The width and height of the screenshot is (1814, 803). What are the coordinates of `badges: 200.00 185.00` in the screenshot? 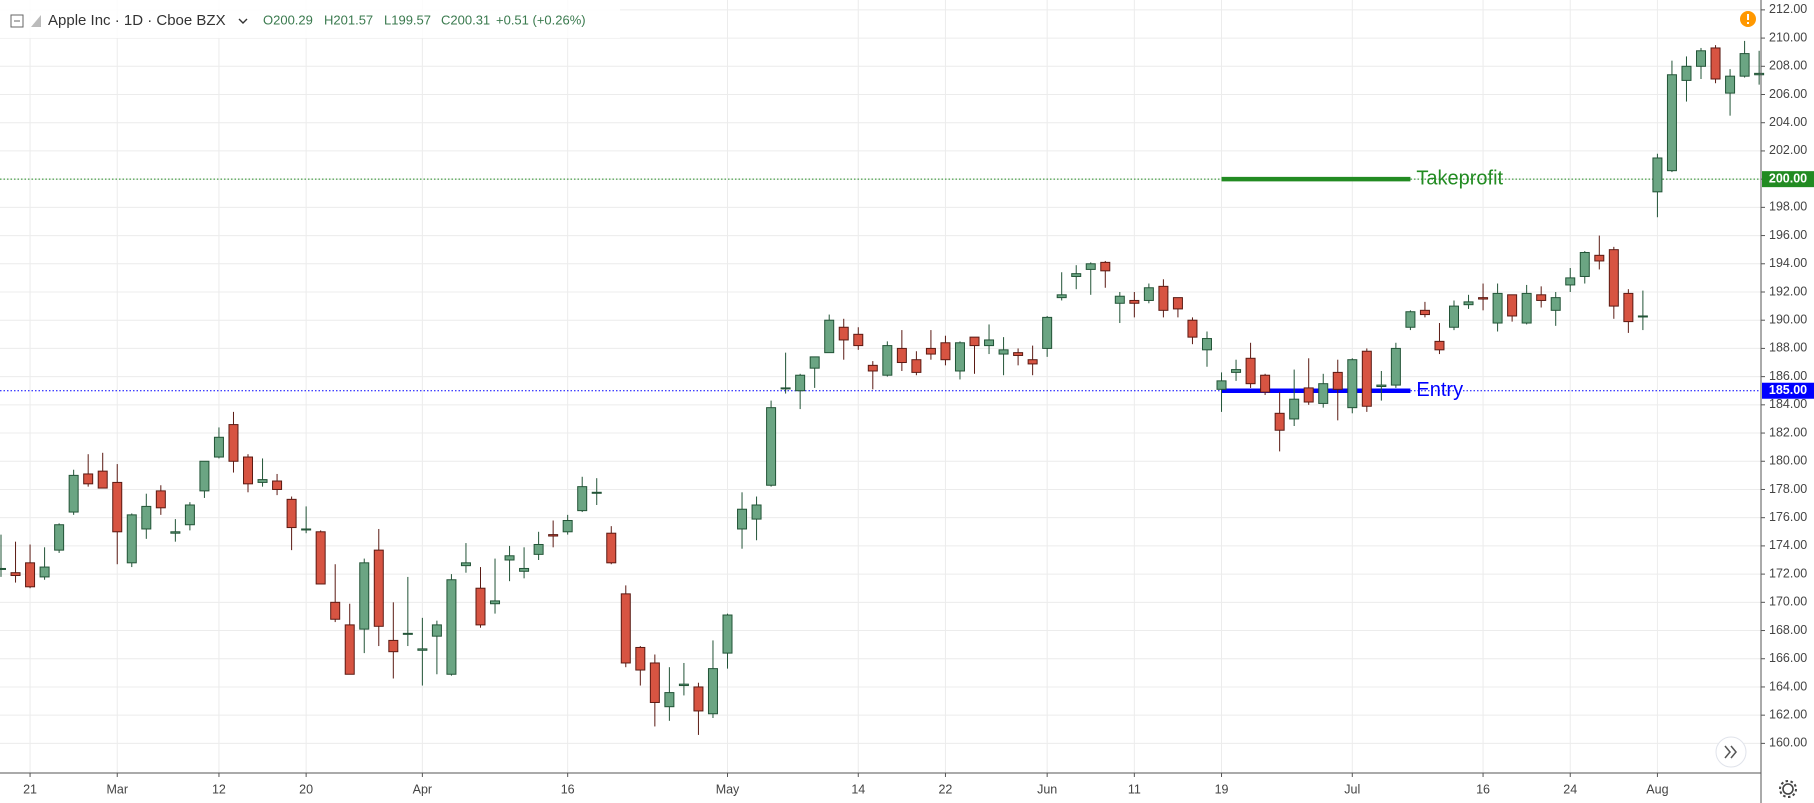 It's located at (1788, 285).